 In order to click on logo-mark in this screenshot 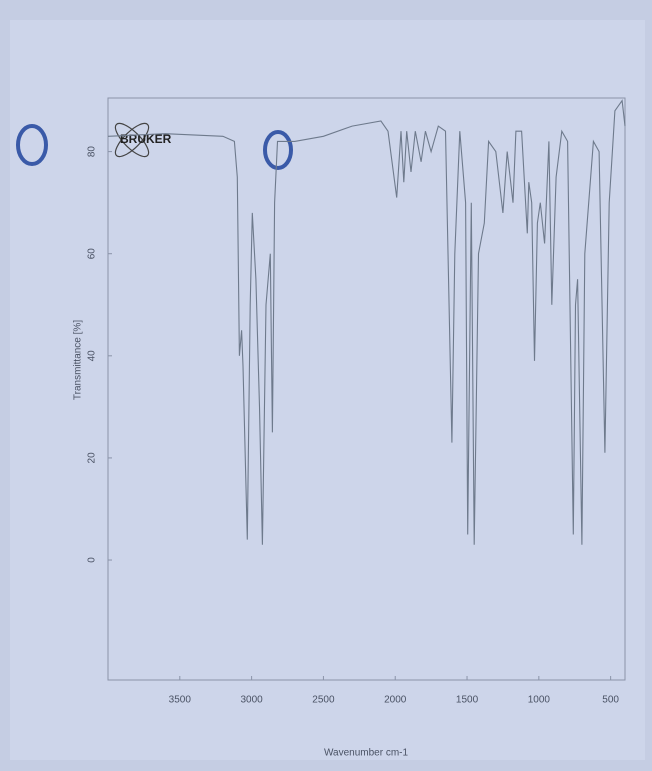, I will do `click(132, 140)`.